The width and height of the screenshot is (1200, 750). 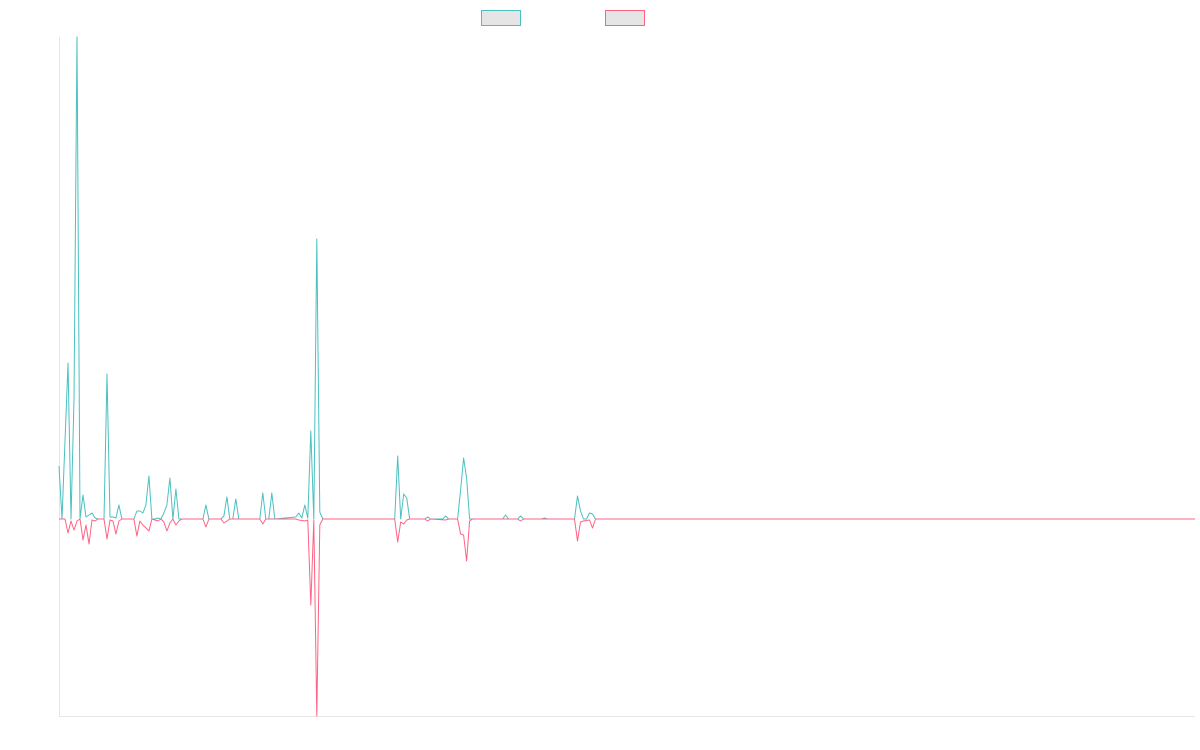 What do you see at coordinates (563, 18) in the screenshot?
I see `legend` at bounding box center [563, 18].